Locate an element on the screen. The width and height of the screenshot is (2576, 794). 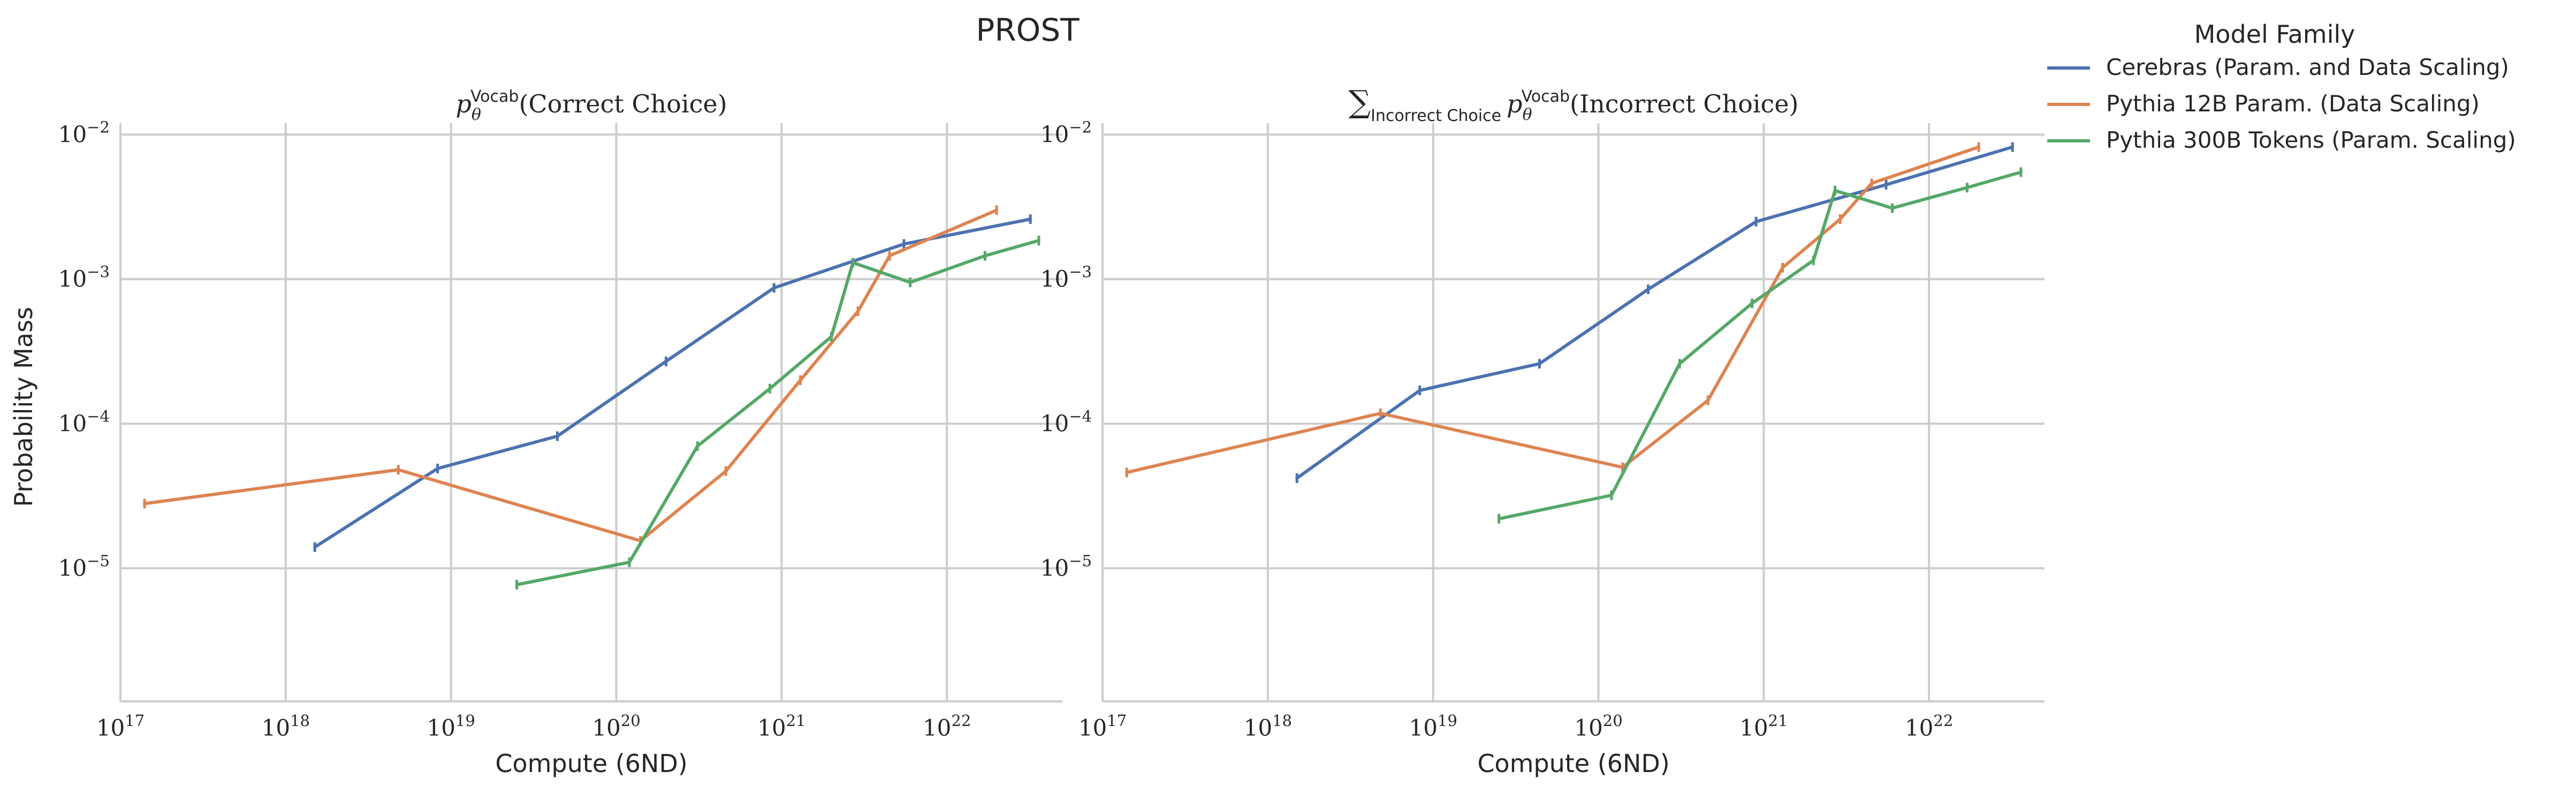
legend-title: Model Family is located at coordinates (2274, 34).